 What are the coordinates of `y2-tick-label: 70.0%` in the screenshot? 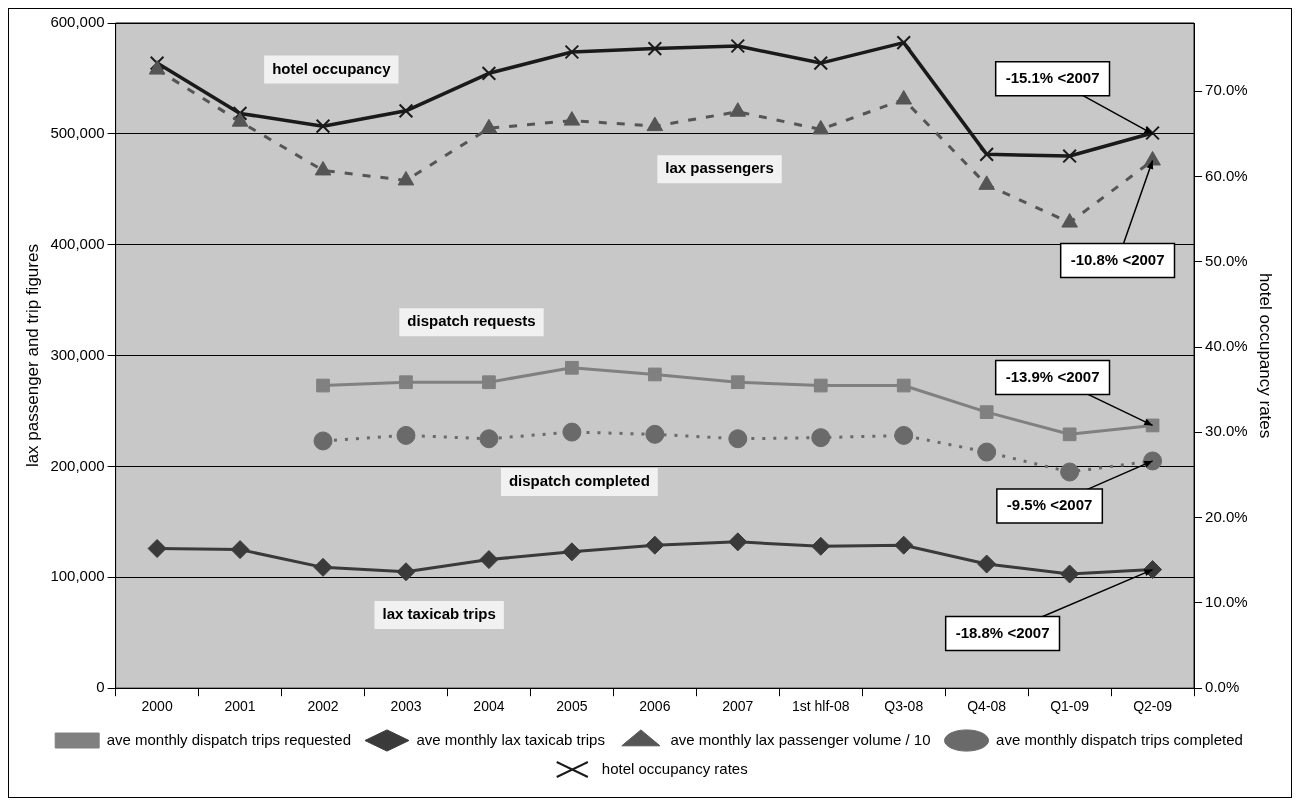 It's located at (1226, 90).